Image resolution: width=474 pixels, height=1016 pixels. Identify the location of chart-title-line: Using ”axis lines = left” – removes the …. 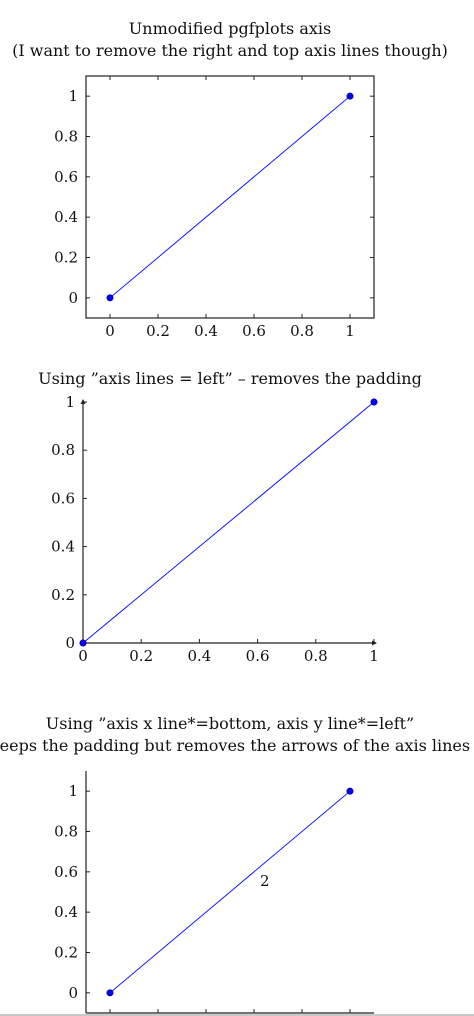
(230, 378).